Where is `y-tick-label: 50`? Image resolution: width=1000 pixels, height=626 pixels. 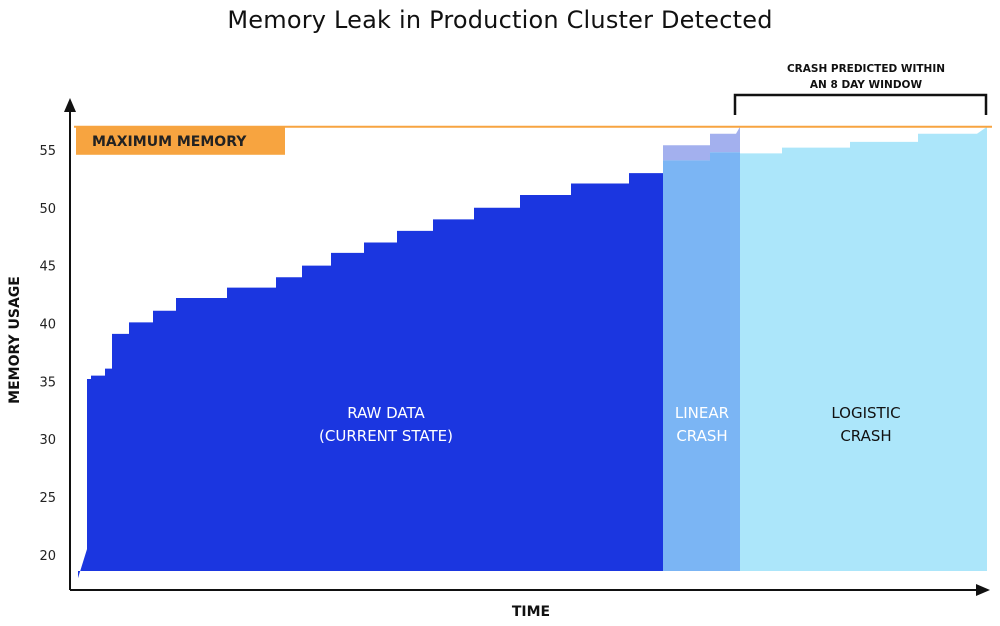
y-tick-label: 50 is located at coordinates (47, 209).